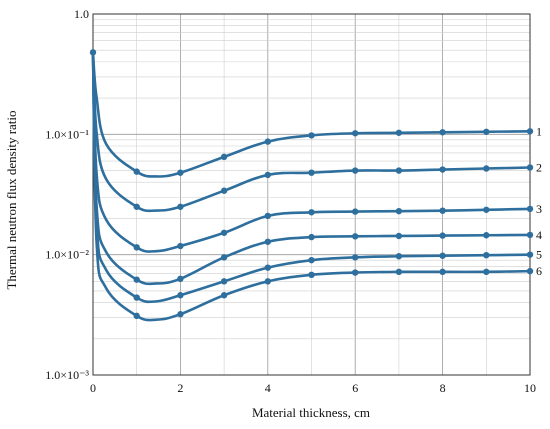 This screenshot has width=550, height=429. Describe the element at coordinates (539, 235) in the screenshot. I see `curve-label-4: 4` at that location.